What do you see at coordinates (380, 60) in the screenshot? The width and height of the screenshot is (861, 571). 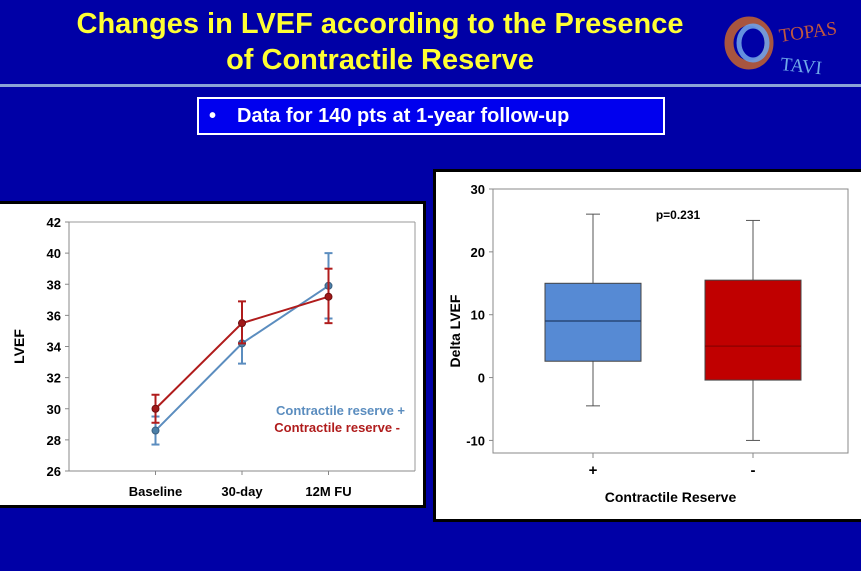 I see `title-line-2: of Contractile Reserve` at bounding box center [380, 60].